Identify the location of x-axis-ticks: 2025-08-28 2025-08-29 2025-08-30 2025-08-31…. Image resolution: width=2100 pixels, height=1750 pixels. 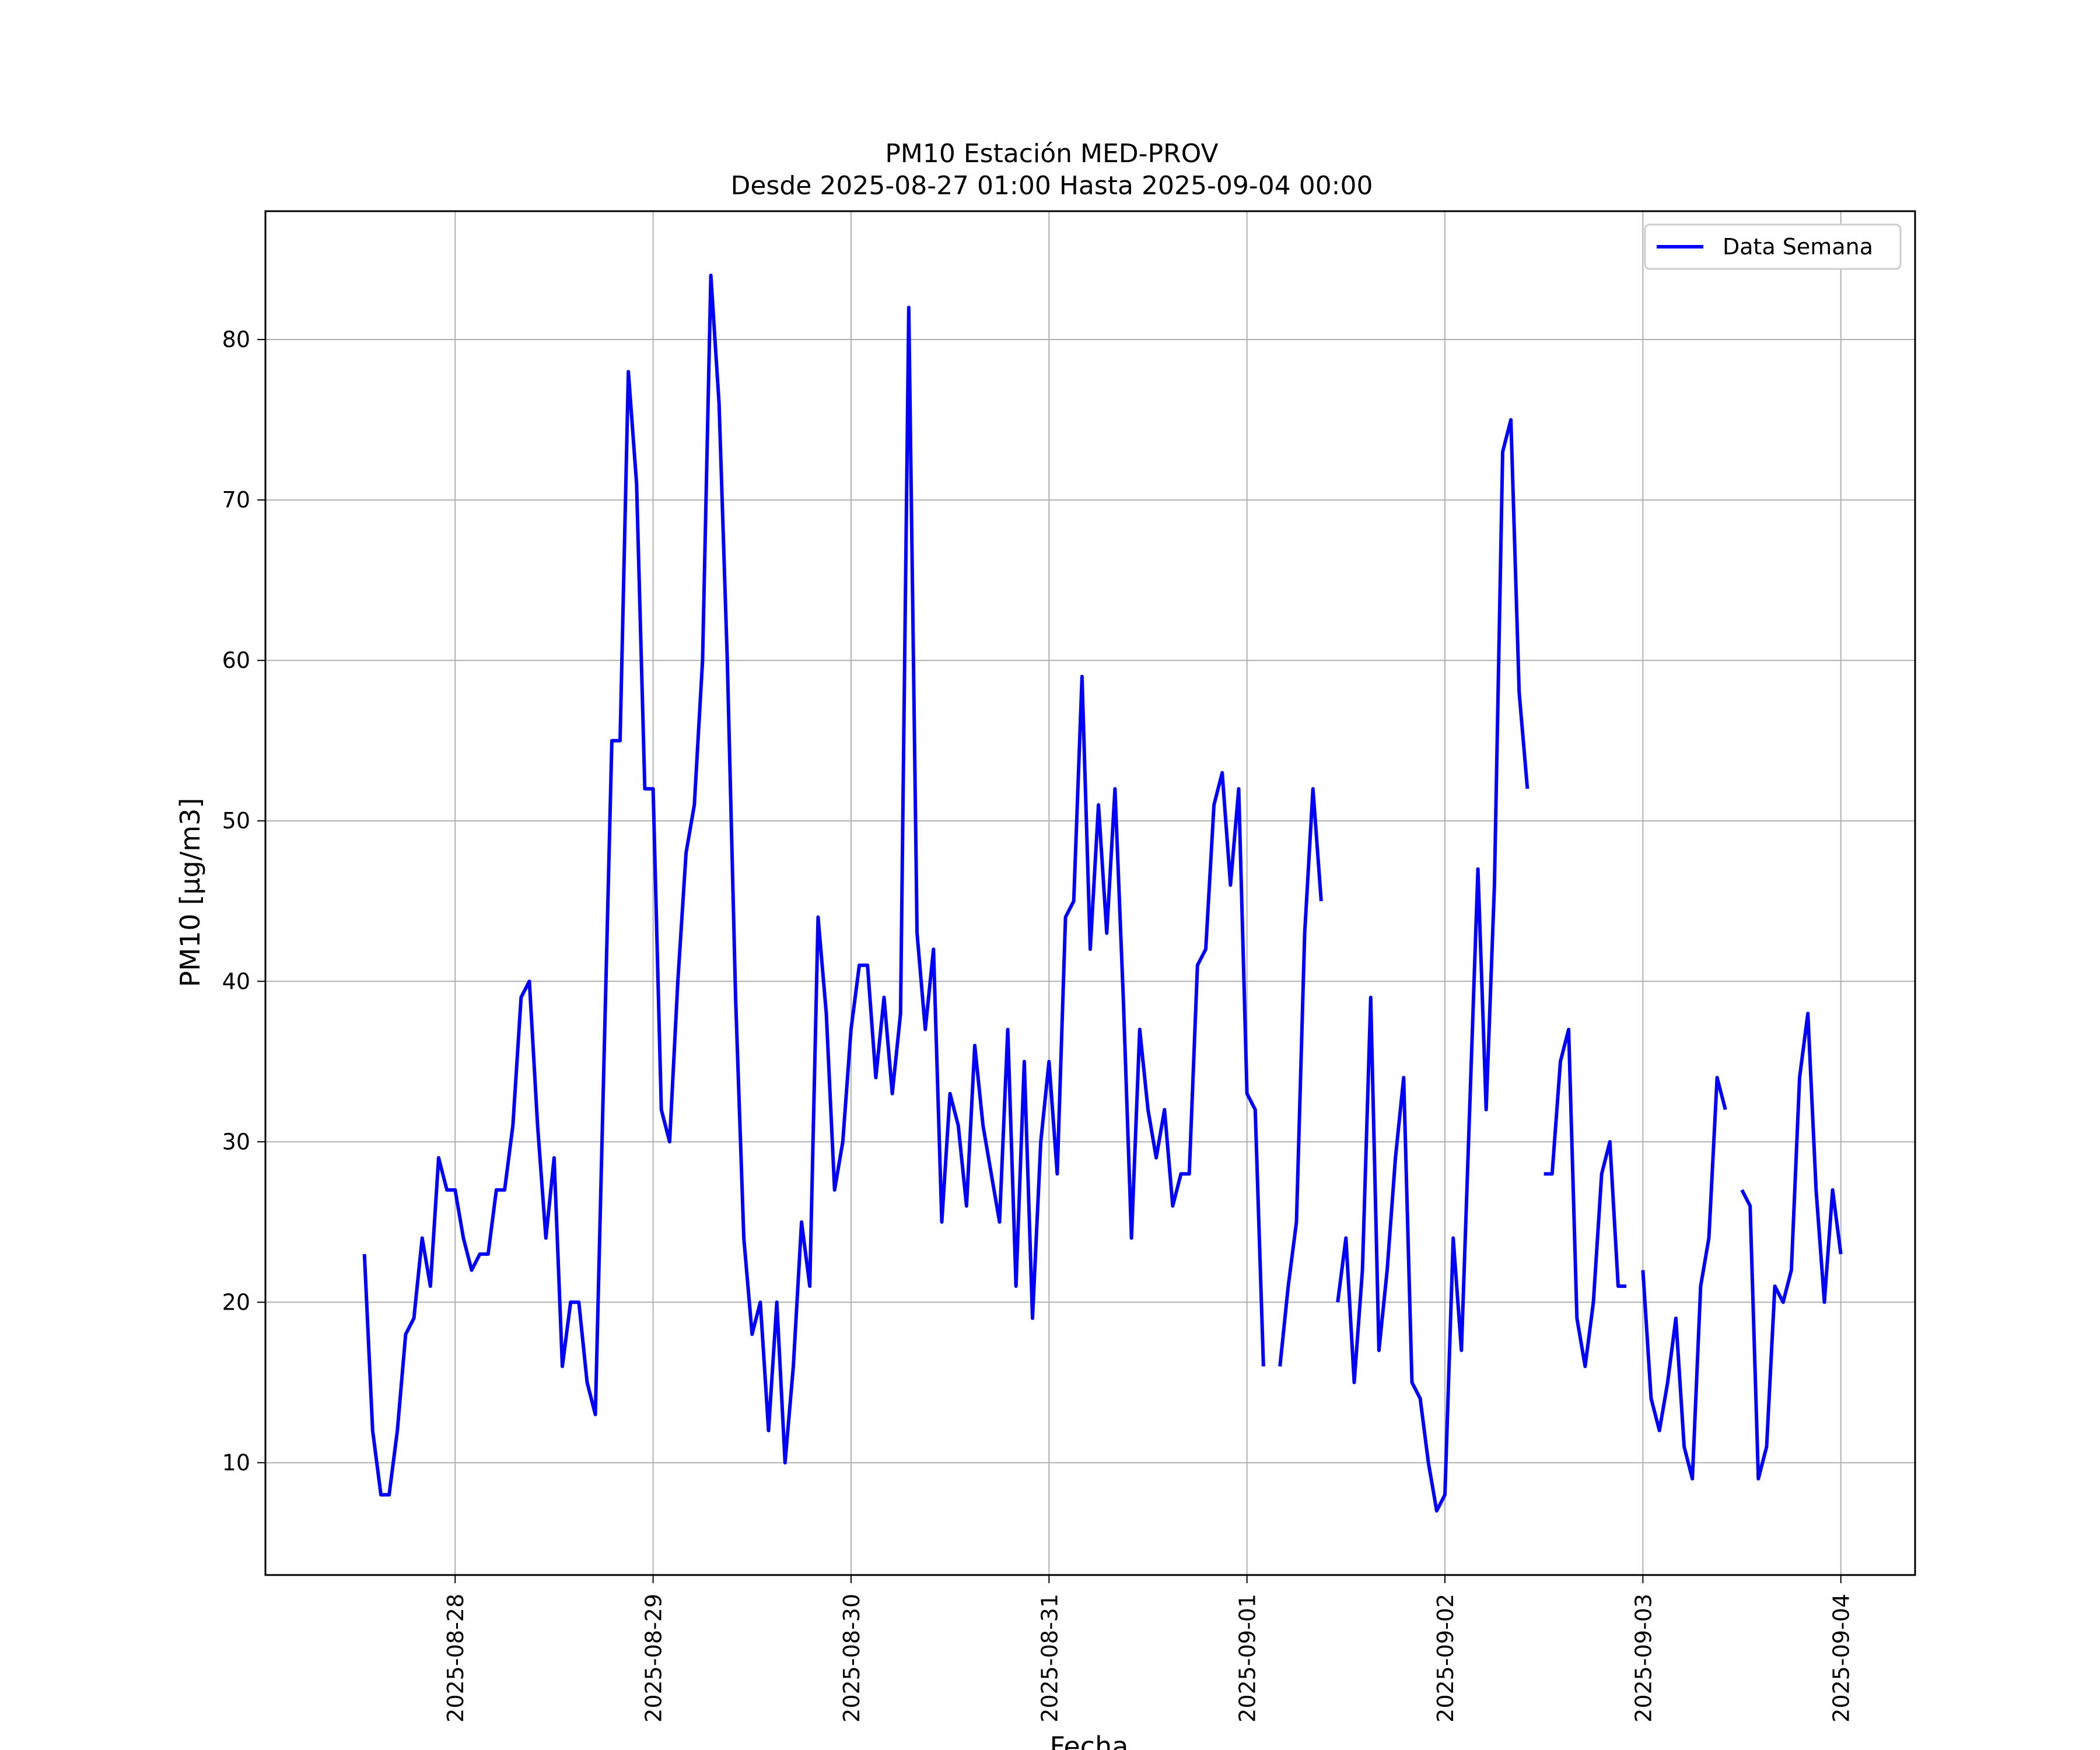
(1148, 1649).